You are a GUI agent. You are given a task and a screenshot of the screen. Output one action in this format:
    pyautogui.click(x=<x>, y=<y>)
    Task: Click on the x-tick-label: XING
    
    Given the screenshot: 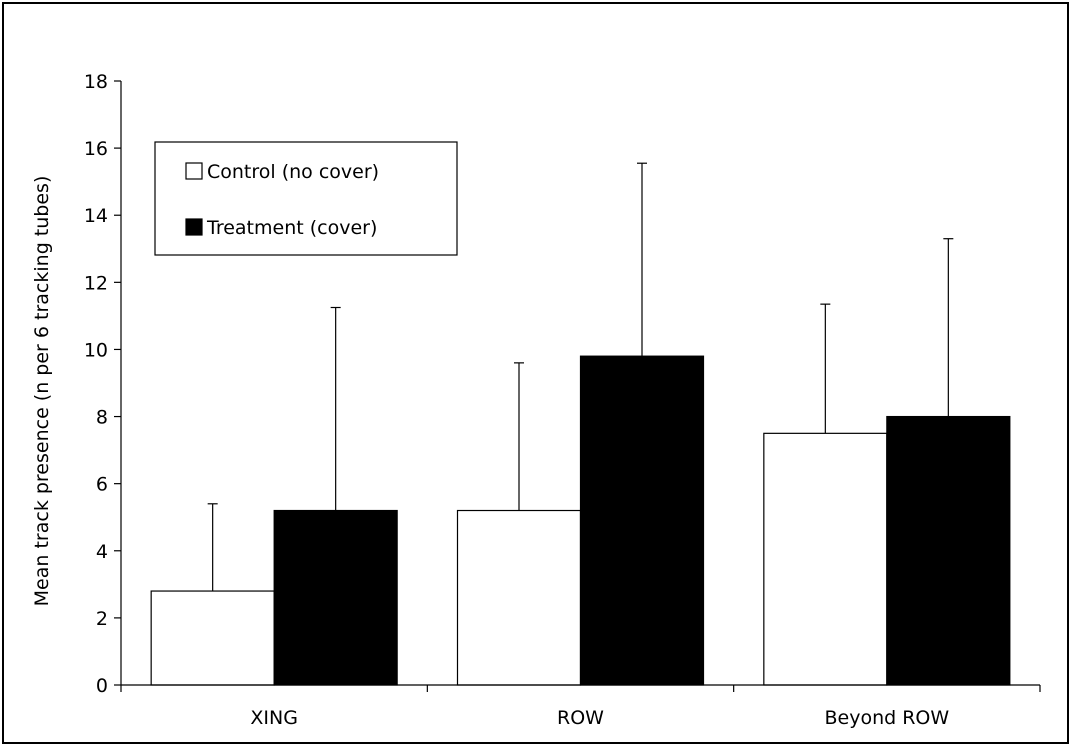 What is the action you would take?
    pyautogui.click(x=274, y=718)
    